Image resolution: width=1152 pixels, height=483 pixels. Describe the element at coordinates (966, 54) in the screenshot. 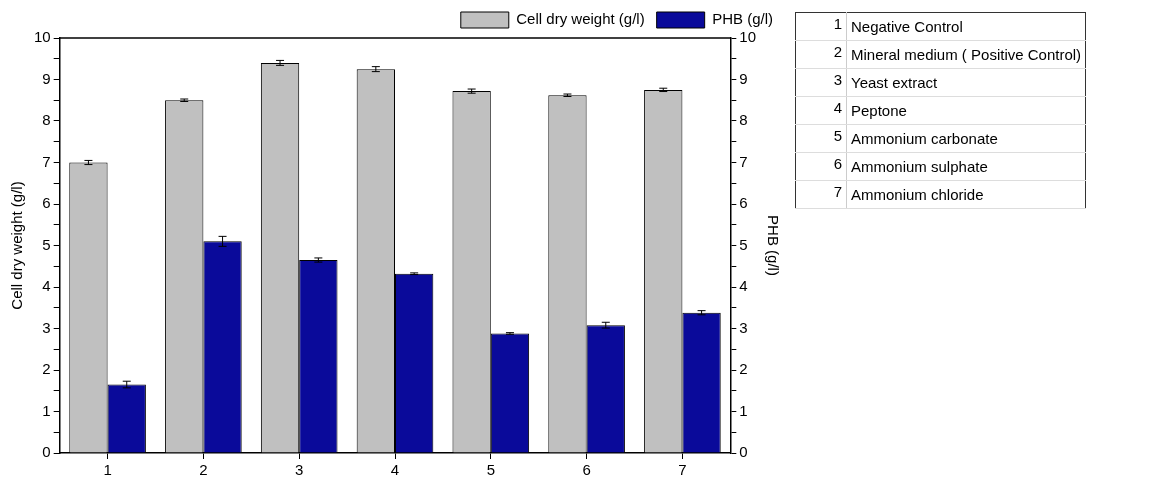

I see `text: Mineral medium ( Positive Control)` at that location.